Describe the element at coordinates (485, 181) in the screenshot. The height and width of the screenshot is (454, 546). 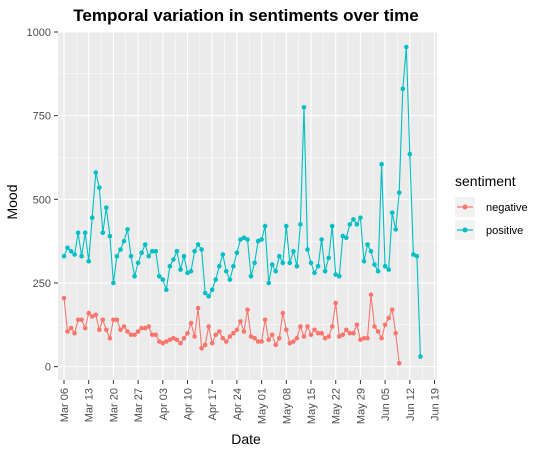
I see `legend-title: sentiment` at that location.